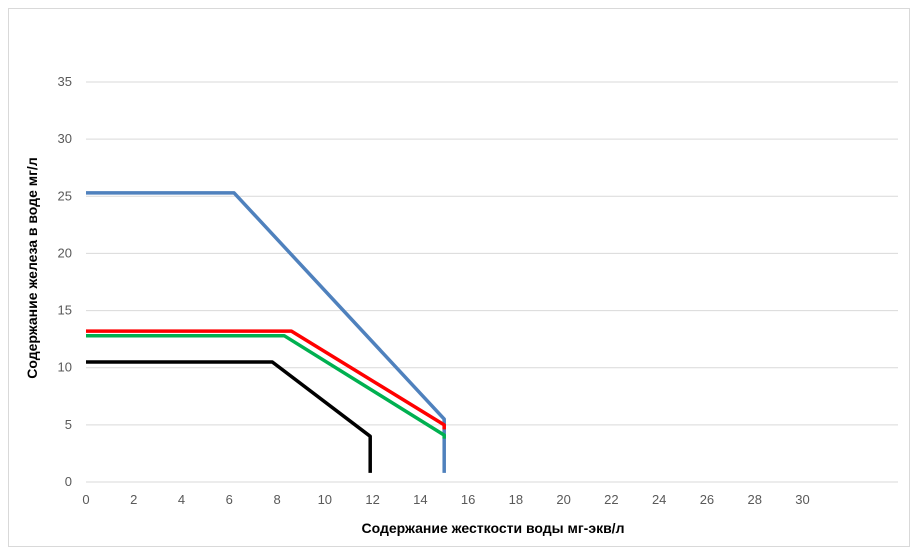 Image resolution: width=918 pixels, height=555 pixels. Describe the element at coordinates (133, 499) in the screenshot. I see `x-tick-label: 2` at that location.